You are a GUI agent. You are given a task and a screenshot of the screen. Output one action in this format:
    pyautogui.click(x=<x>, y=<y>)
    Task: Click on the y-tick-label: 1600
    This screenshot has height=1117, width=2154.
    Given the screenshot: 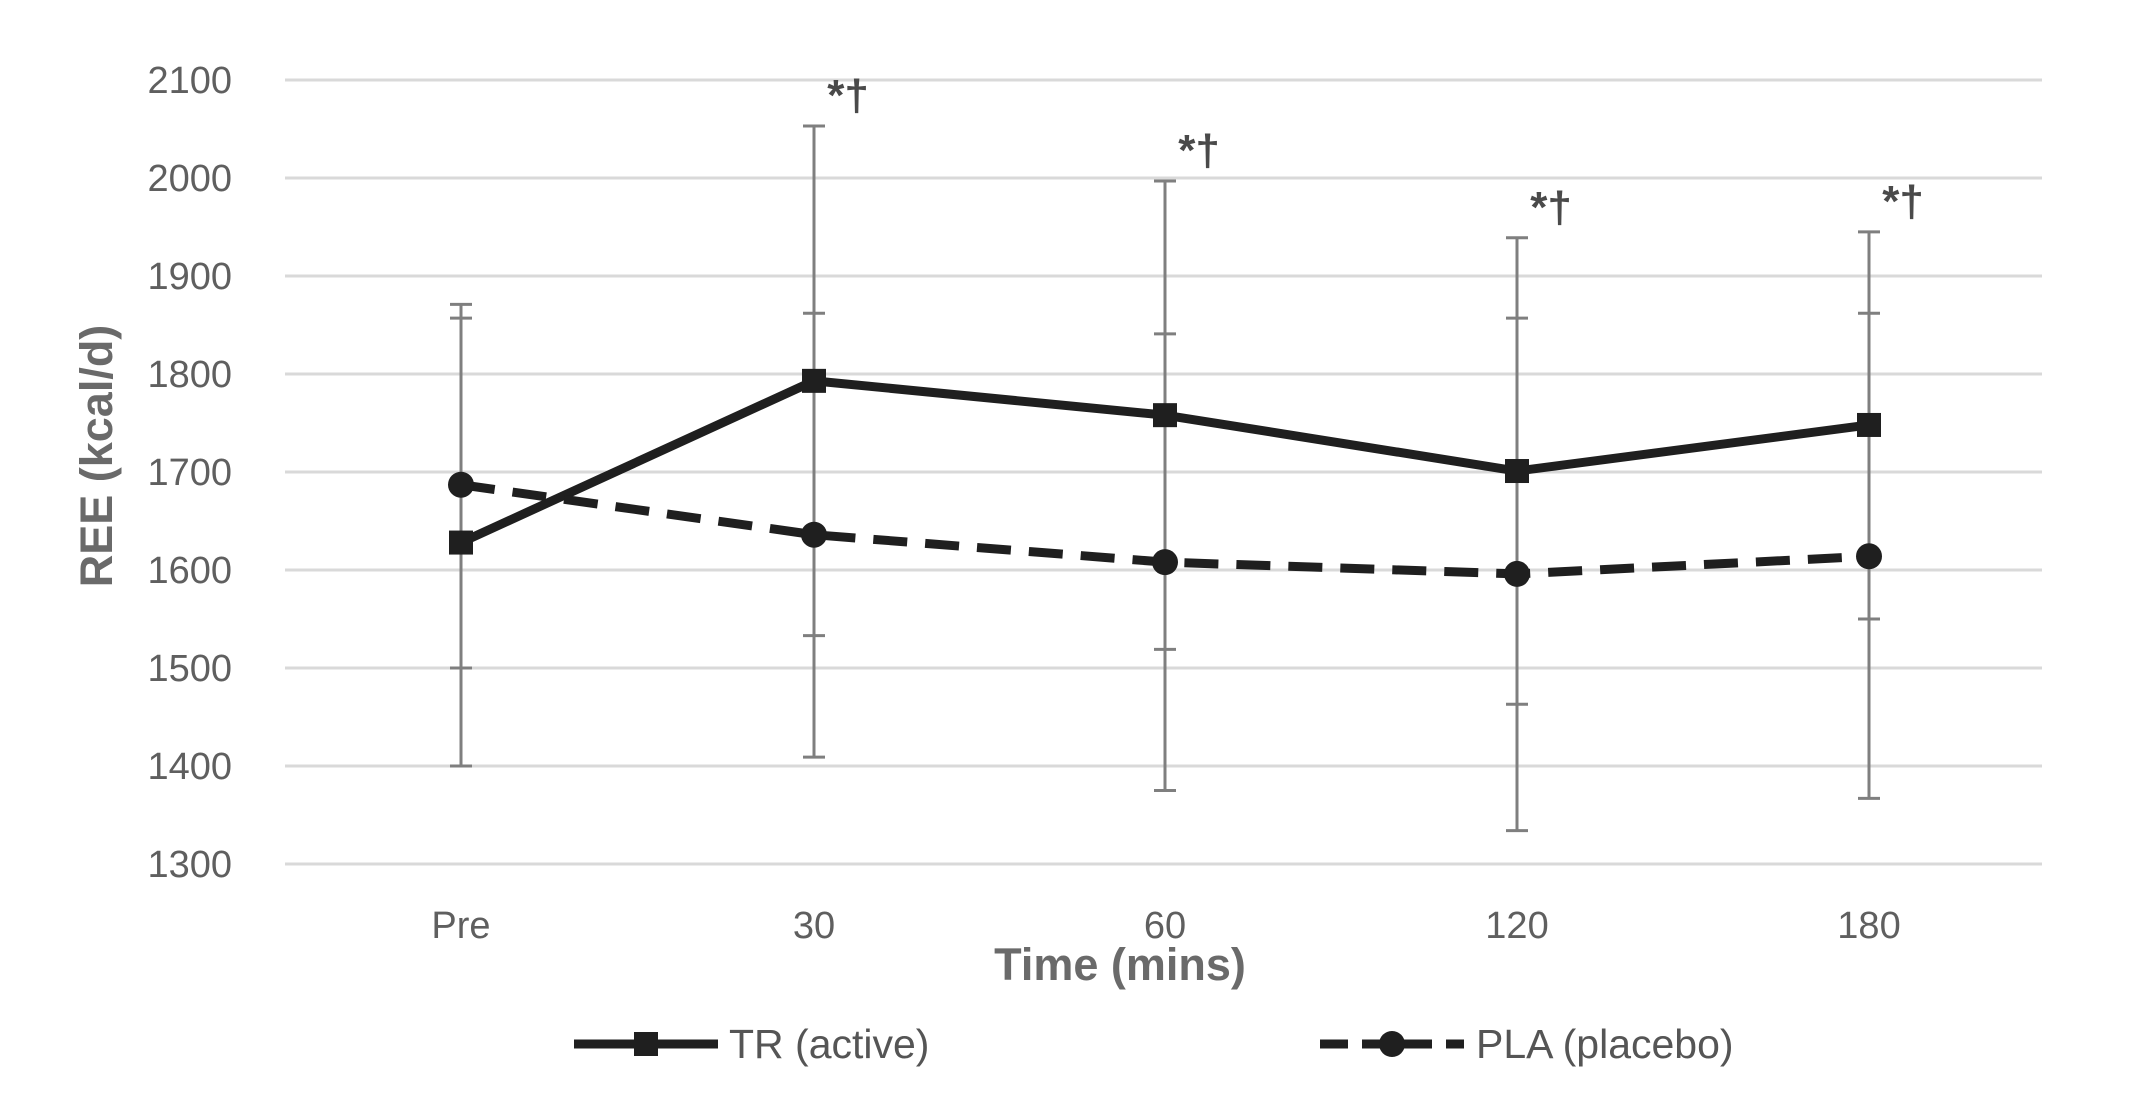 What is the action you would take?
    pyautogui.click(x=189, y=571)
    